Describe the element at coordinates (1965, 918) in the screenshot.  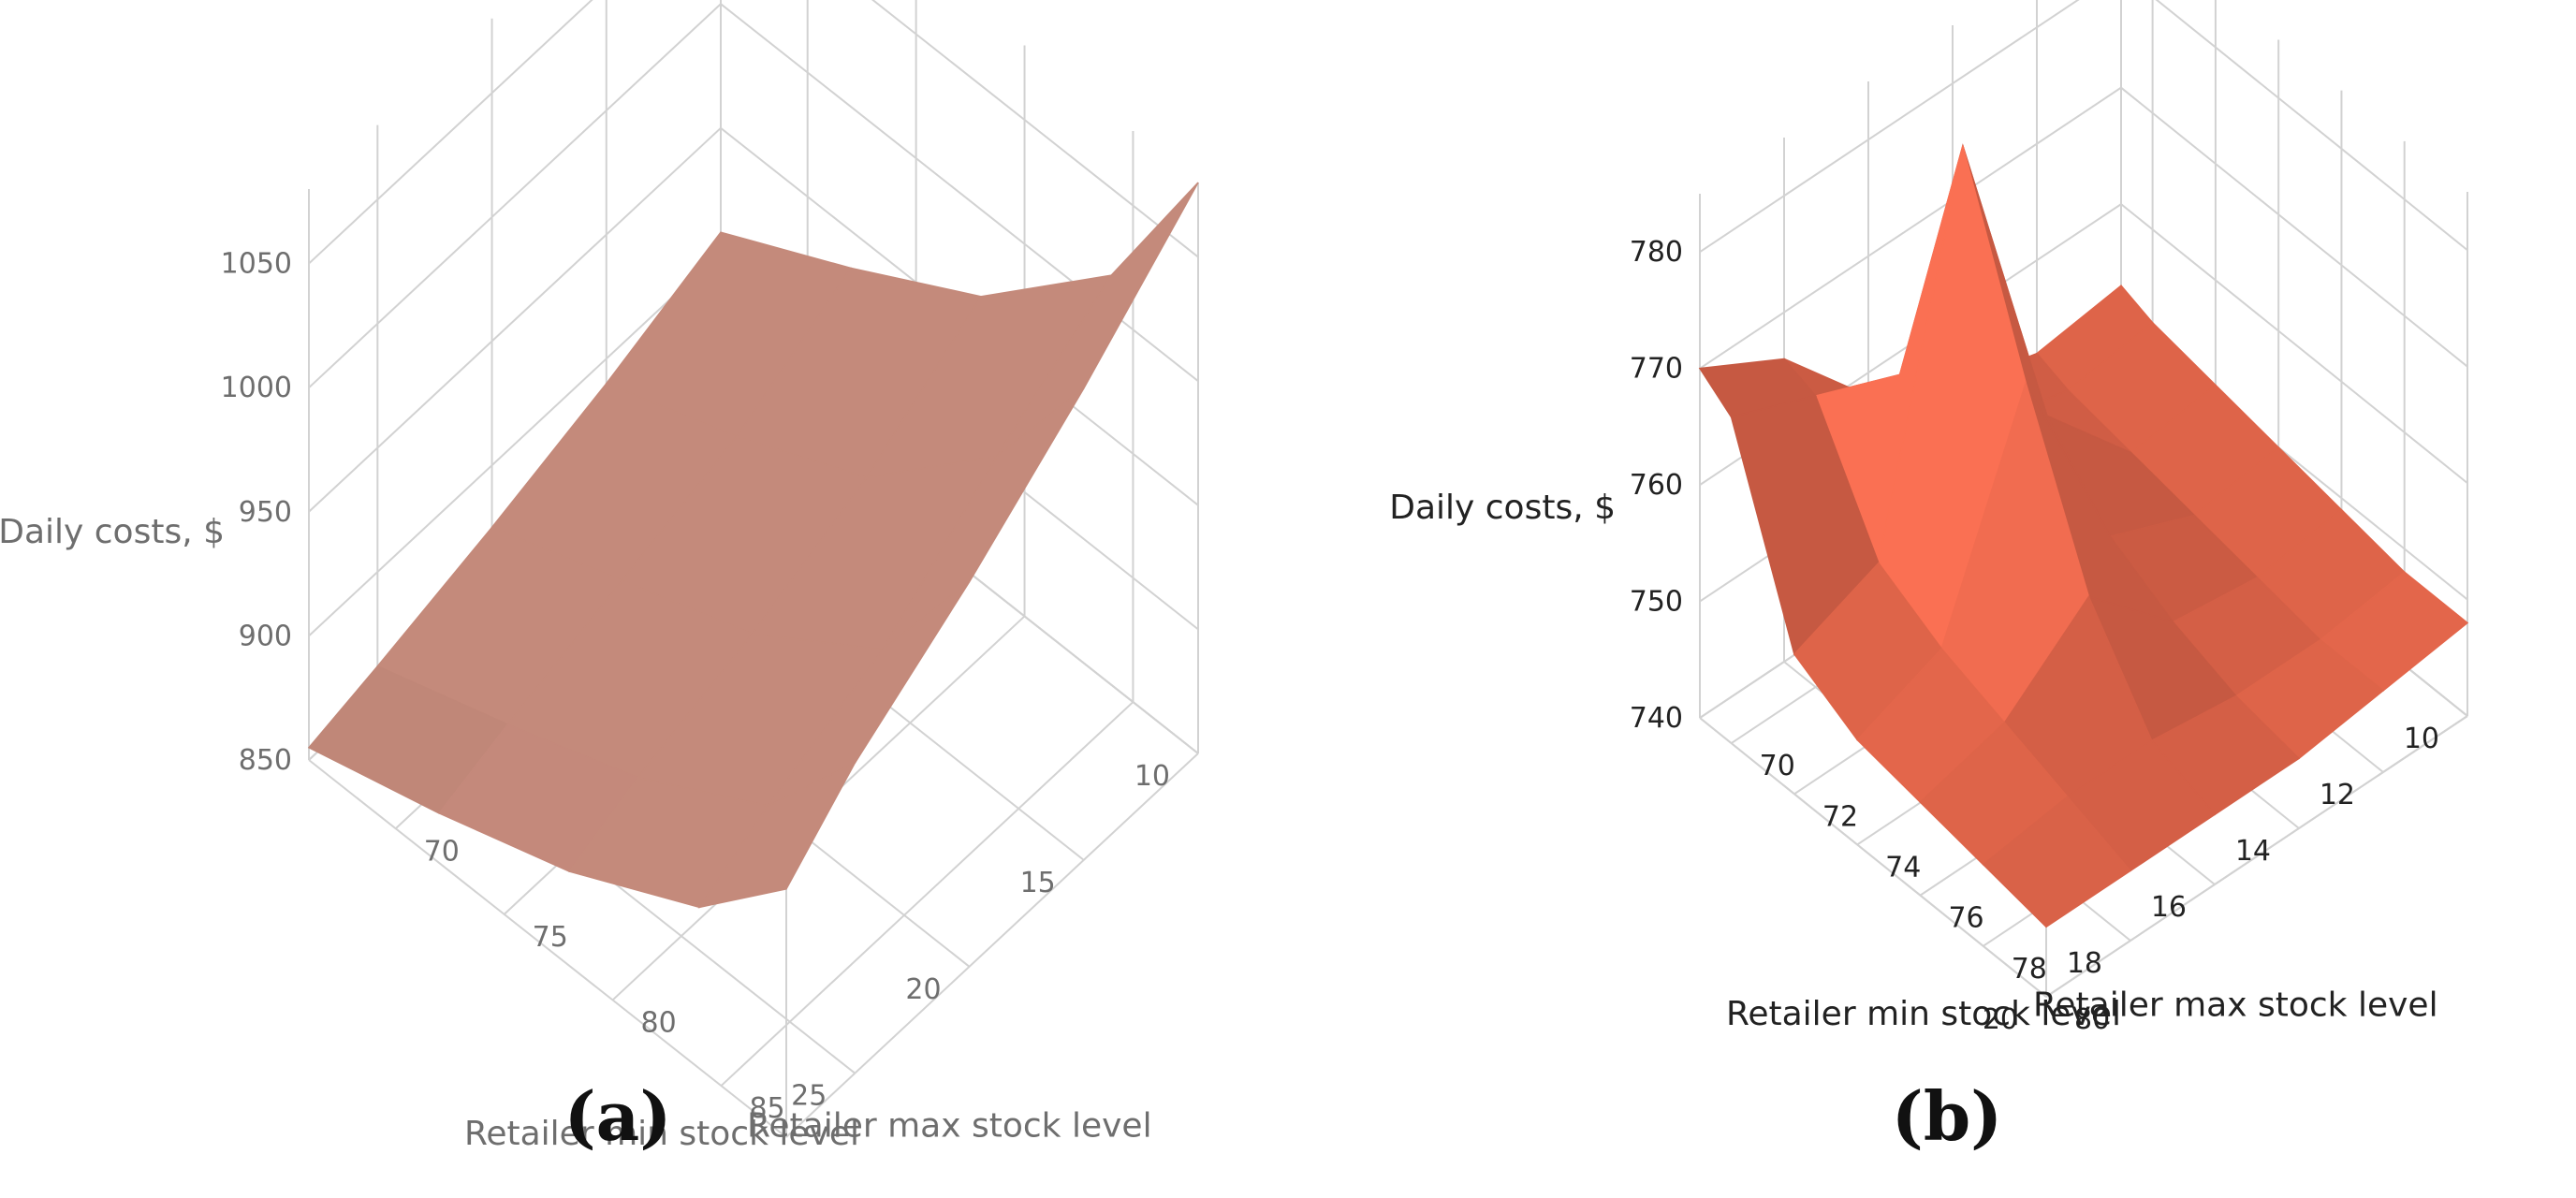
I see `y-tick-label: 76` at that location.